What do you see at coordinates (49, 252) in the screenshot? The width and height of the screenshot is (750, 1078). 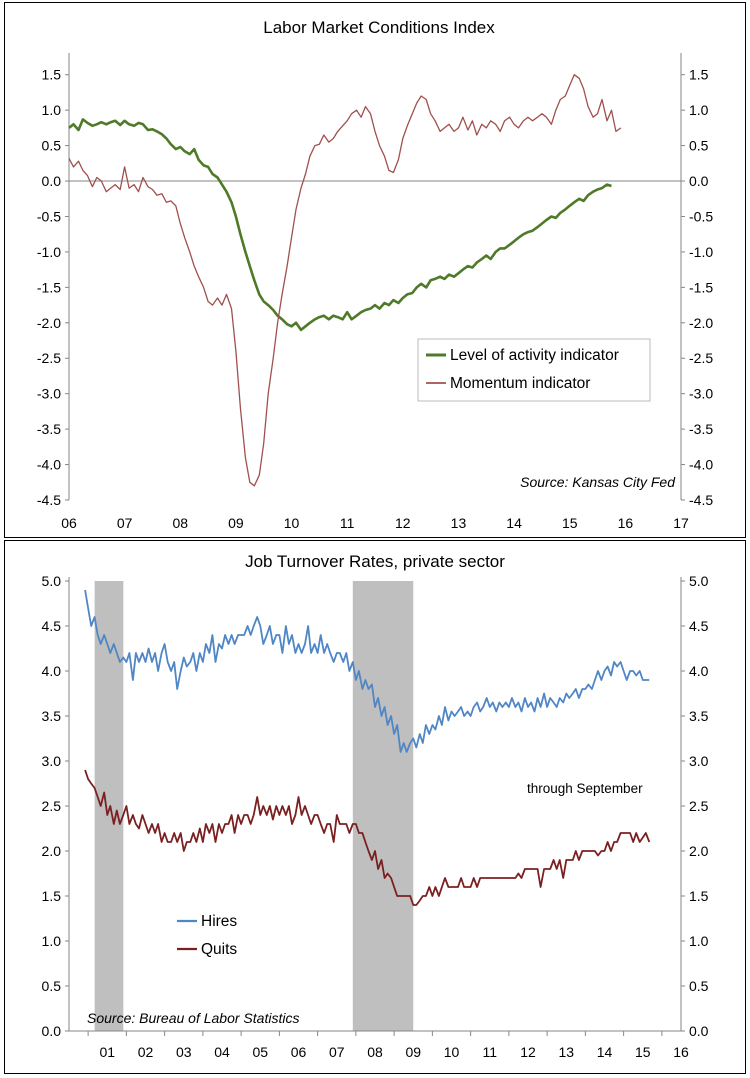 I see `y-tick-label-left: -1.0` at bounding box center [49, 252].